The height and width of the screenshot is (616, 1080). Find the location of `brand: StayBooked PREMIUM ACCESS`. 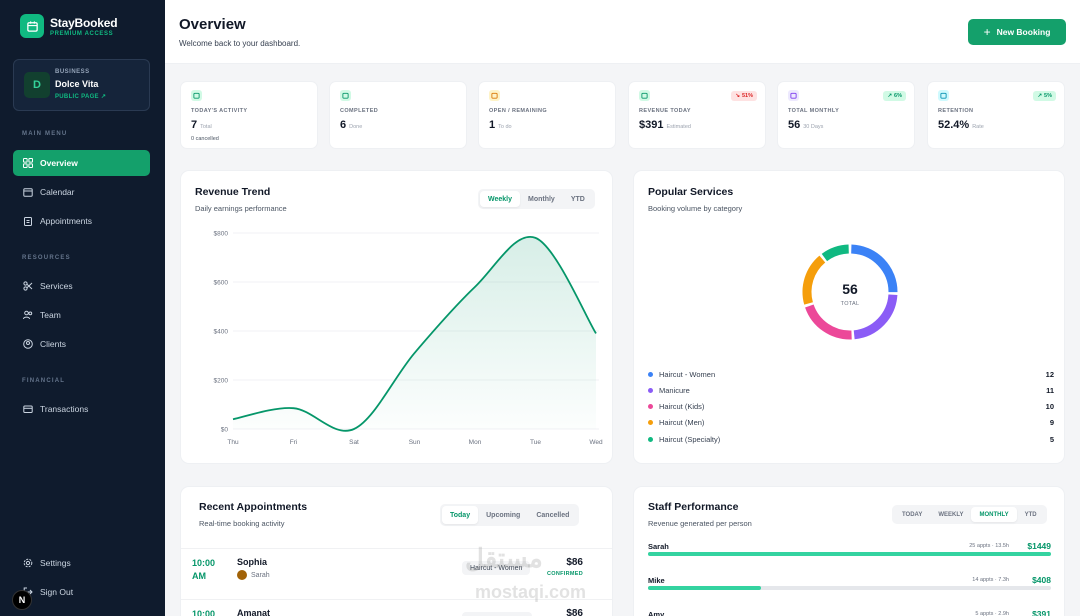

brand: StayBooked PREMIUM ACCESS is located at coordinates (69, 26).